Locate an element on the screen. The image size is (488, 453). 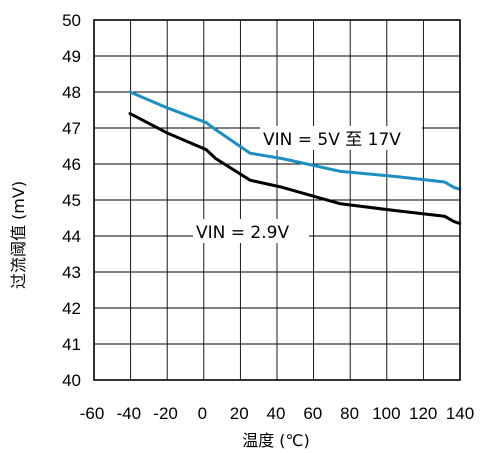
x-tick-label: 20 is located at coordinates (239, 413).